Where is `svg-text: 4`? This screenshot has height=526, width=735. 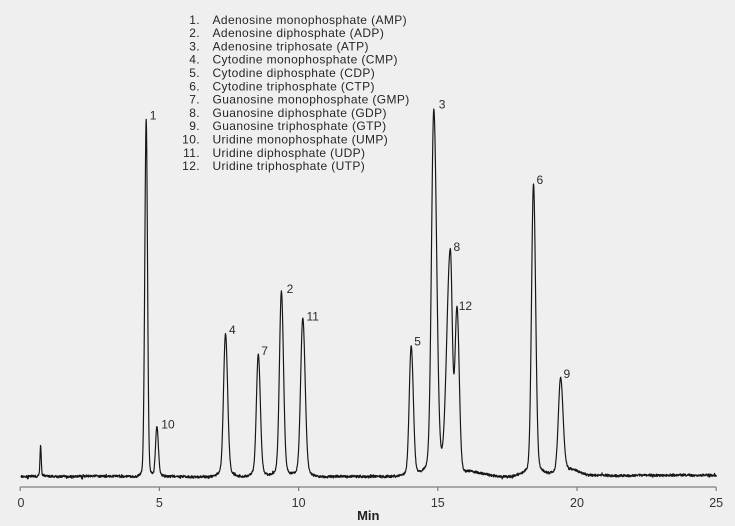
svg-text: 4 is located at coordinates (232, 330).